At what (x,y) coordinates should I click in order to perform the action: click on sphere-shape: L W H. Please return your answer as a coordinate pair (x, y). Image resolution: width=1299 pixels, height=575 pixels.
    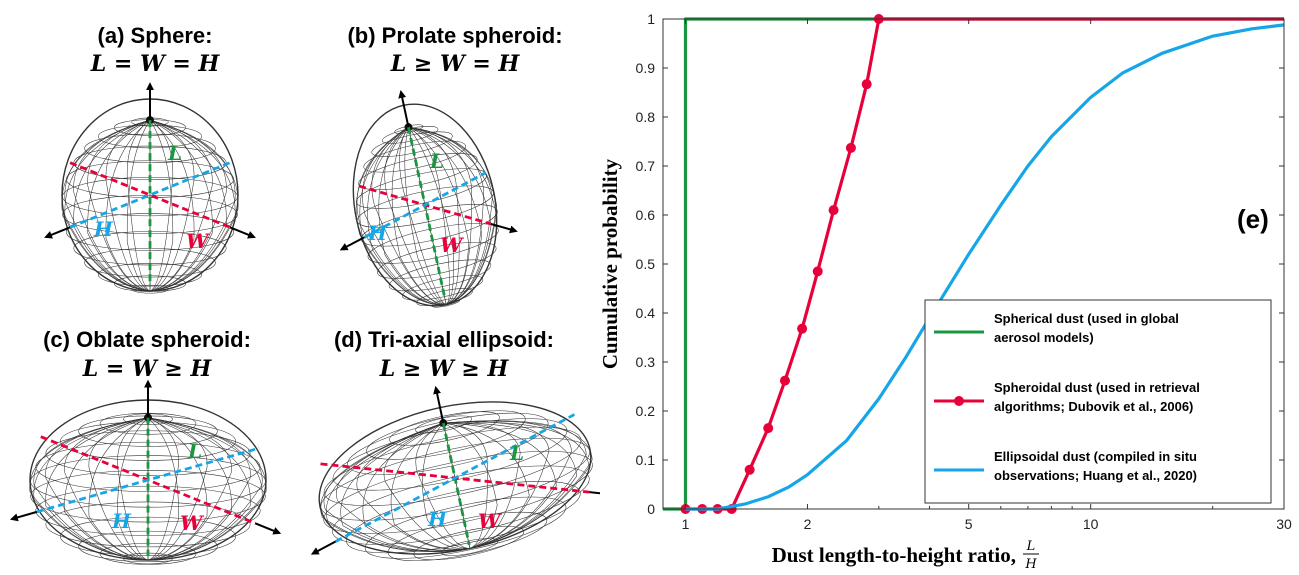
    Looking at the image, I should click on (150, 188).